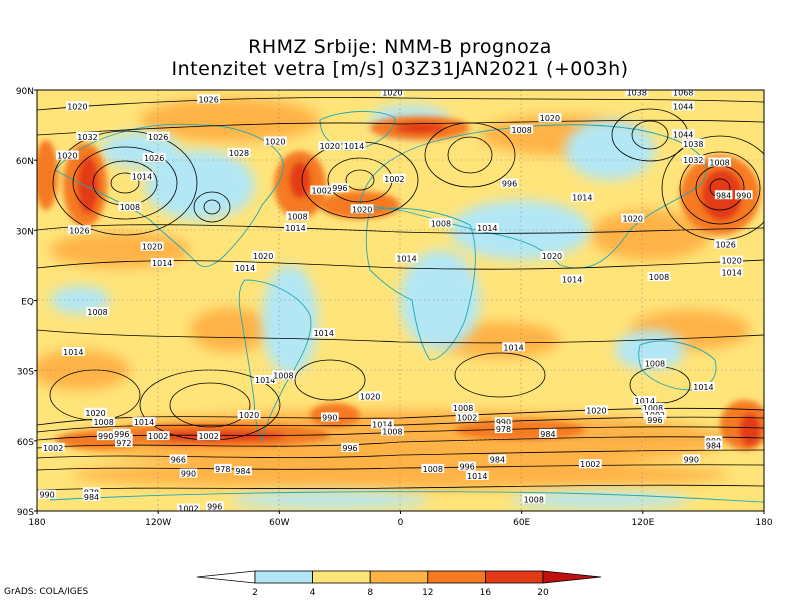  I want to click on lat-label: 60S, so click(25, 443).